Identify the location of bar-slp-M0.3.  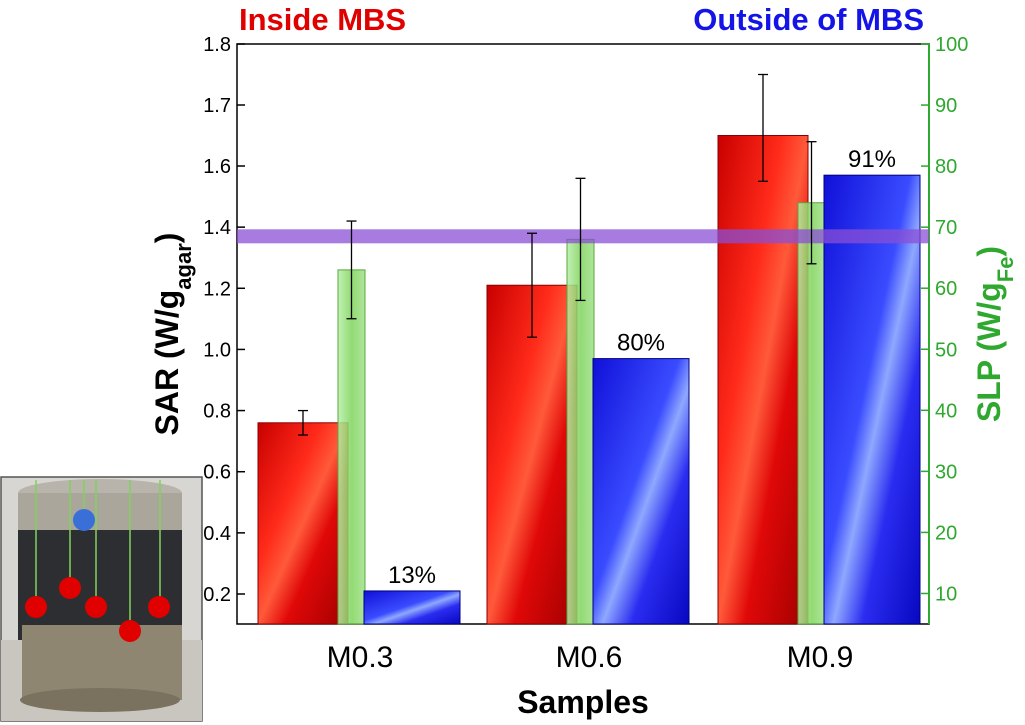
(351, 447).